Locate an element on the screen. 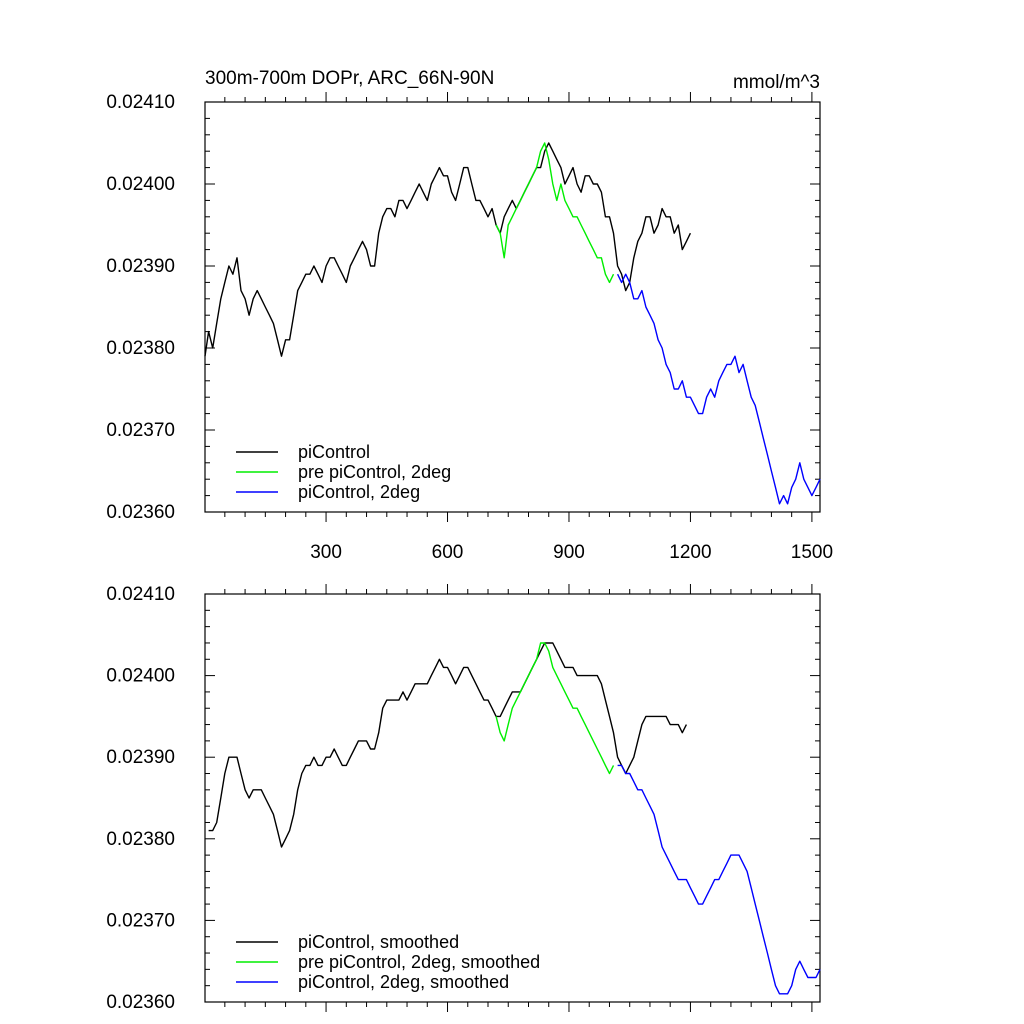 This screenshot has height=1024, width=1024. legend-label: piControl is located at coordinates (334, 452).